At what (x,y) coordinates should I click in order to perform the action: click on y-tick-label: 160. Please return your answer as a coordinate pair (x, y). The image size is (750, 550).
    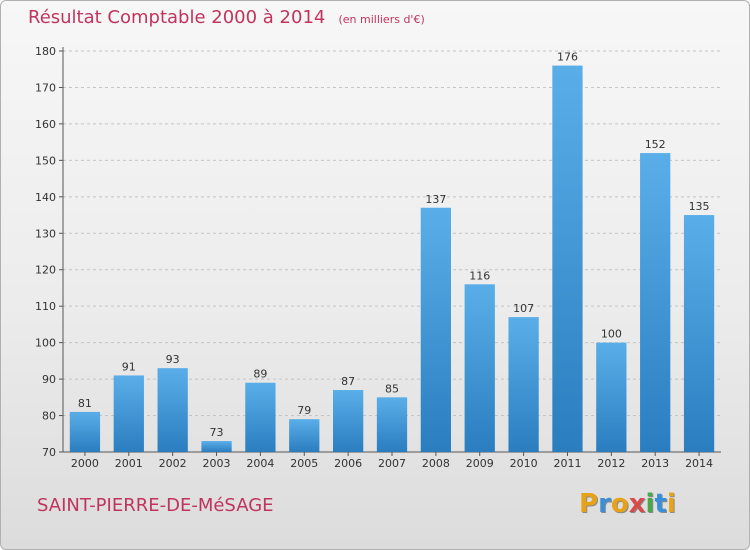
    Looking at the image, I should click on (45, 124).